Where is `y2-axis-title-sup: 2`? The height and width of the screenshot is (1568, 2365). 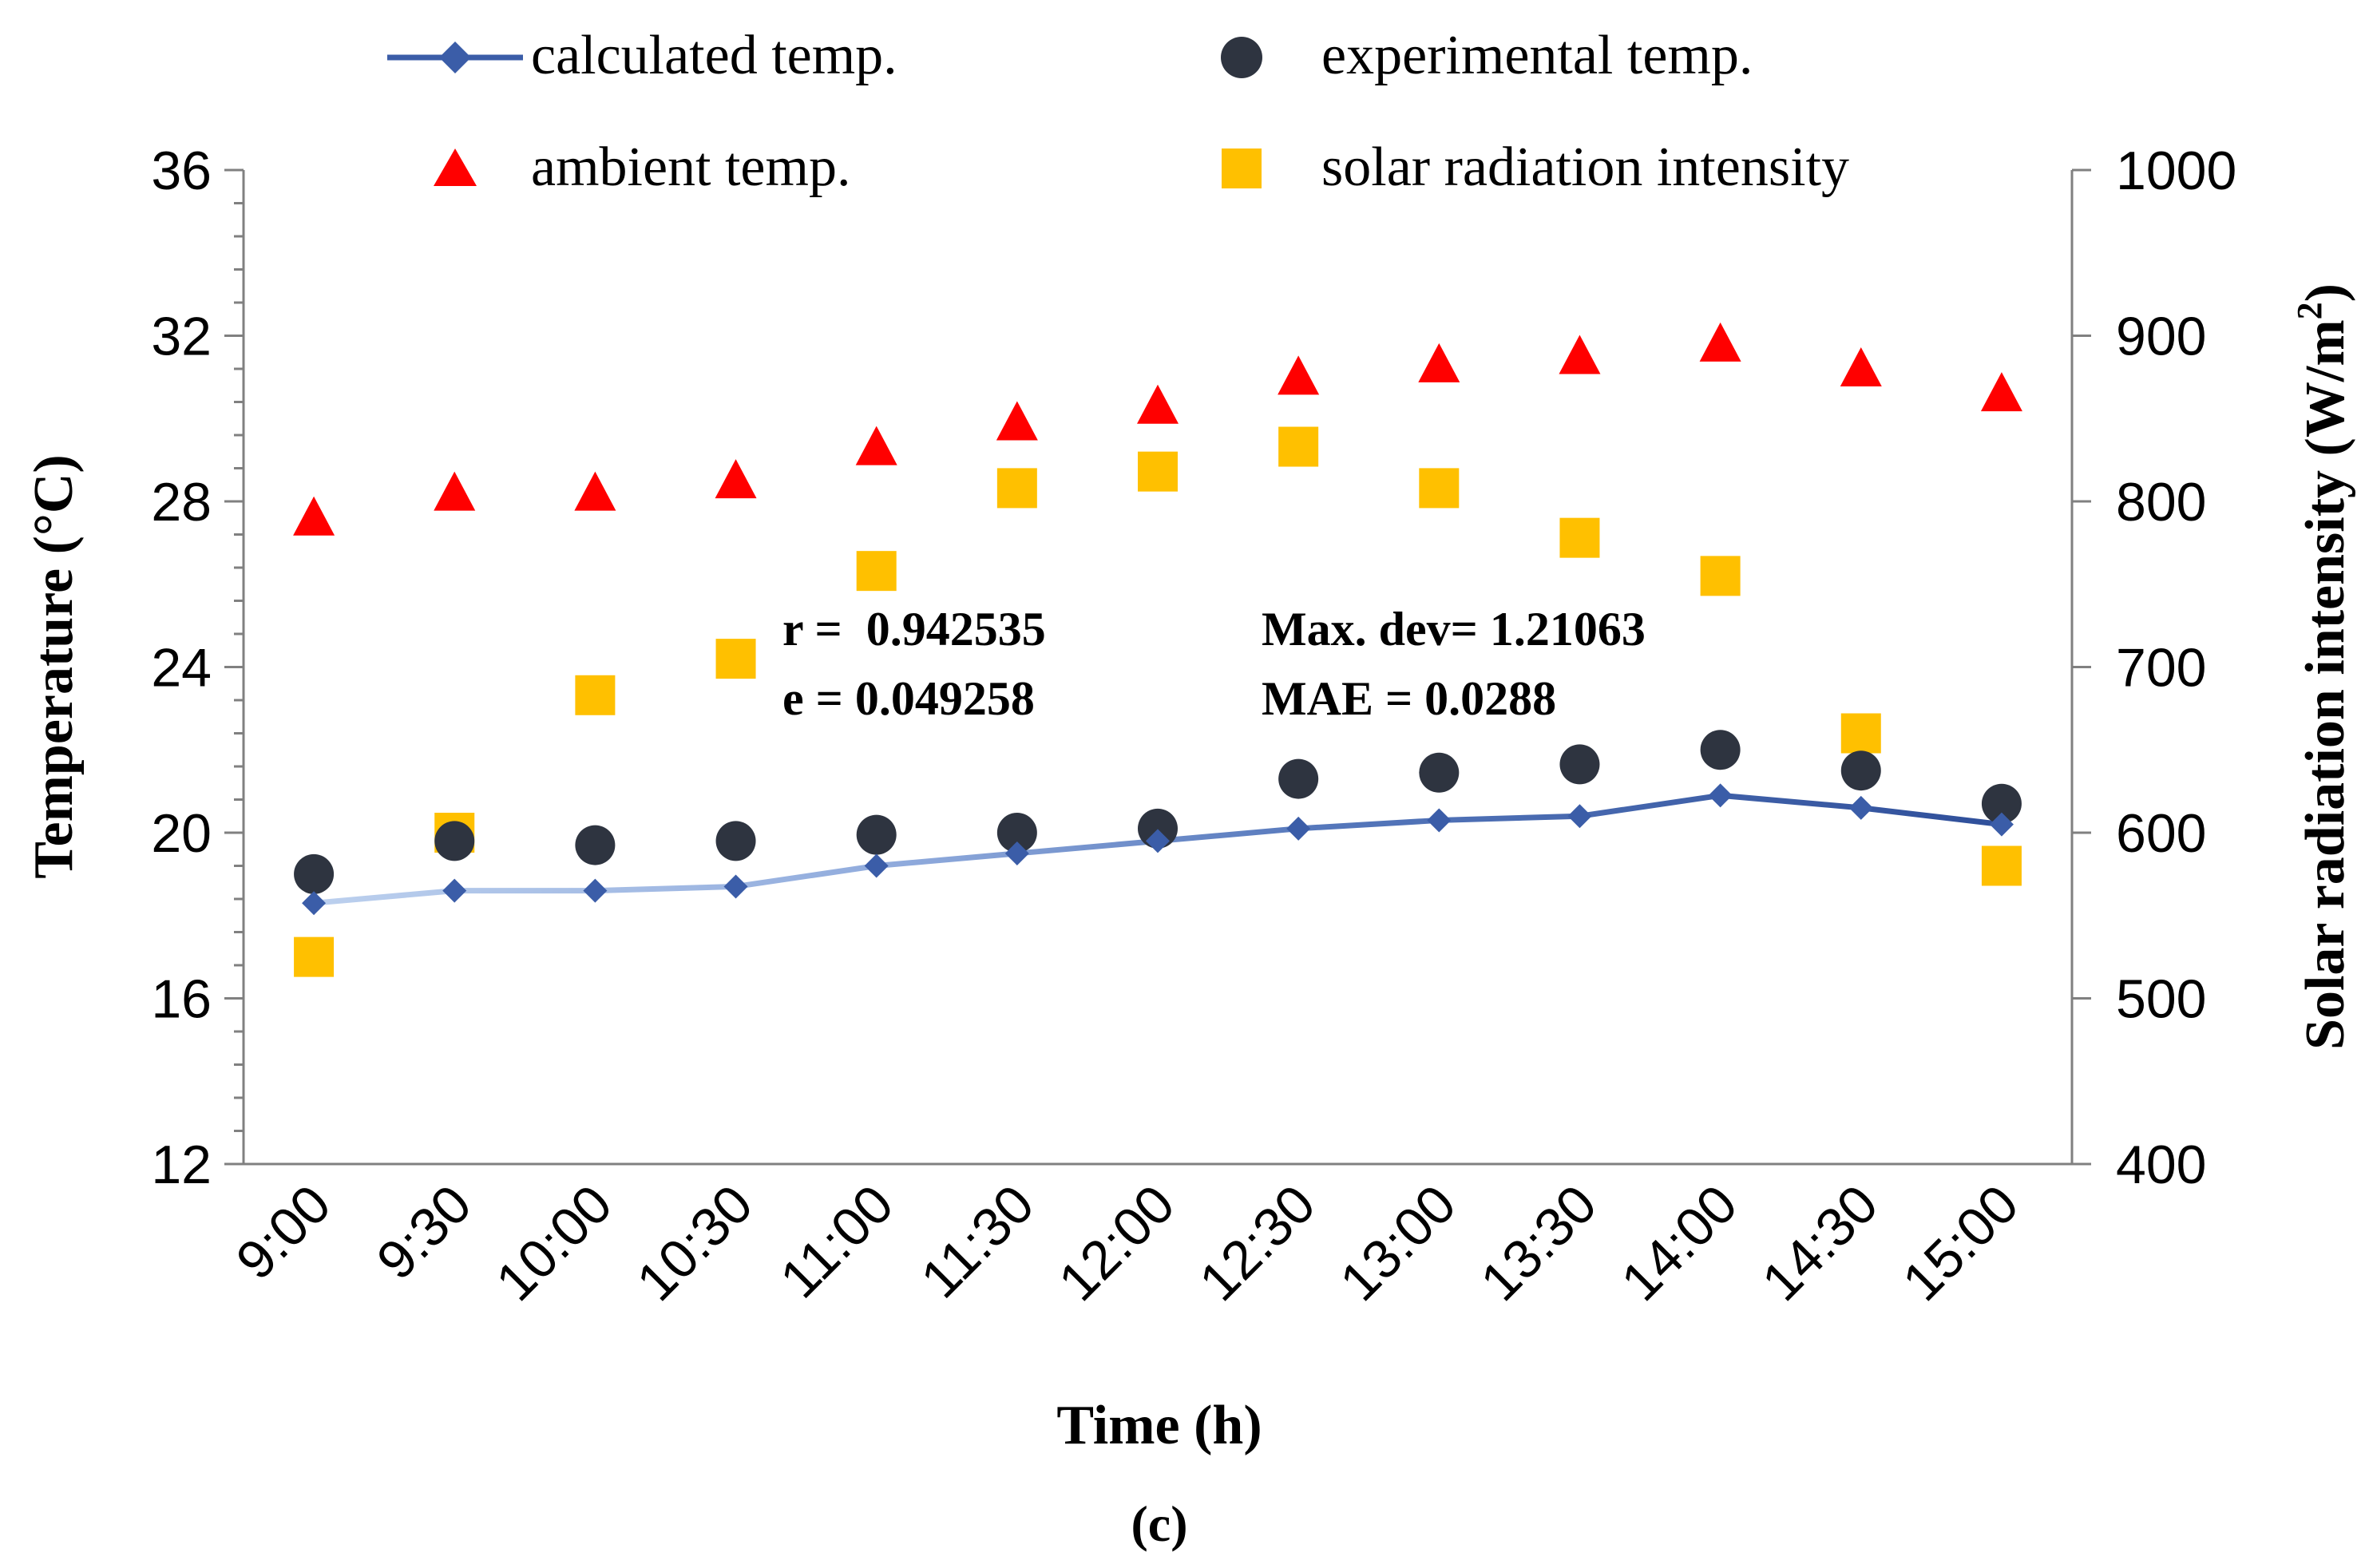
y2-axis-title-sup: 2 is located at coordinates (2309, 310).